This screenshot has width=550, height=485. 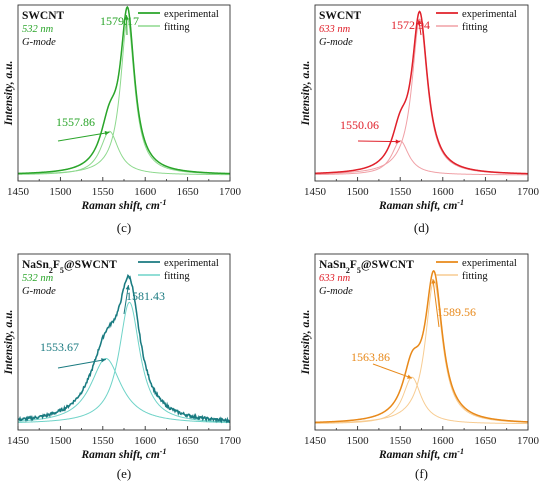 What do you see at coordinates (75, 122) in the screenshot?
I see `peak-label-2: 1557.86` at bounding box center [75, 122].